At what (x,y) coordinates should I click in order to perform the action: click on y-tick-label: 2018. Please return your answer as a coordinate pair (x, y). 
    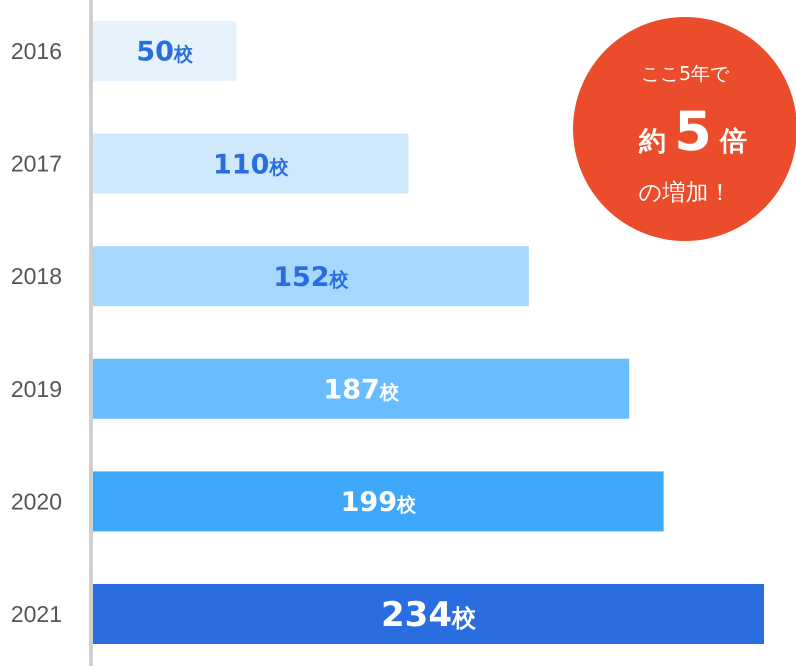
    Looking at the image, I should click on (36, 276).